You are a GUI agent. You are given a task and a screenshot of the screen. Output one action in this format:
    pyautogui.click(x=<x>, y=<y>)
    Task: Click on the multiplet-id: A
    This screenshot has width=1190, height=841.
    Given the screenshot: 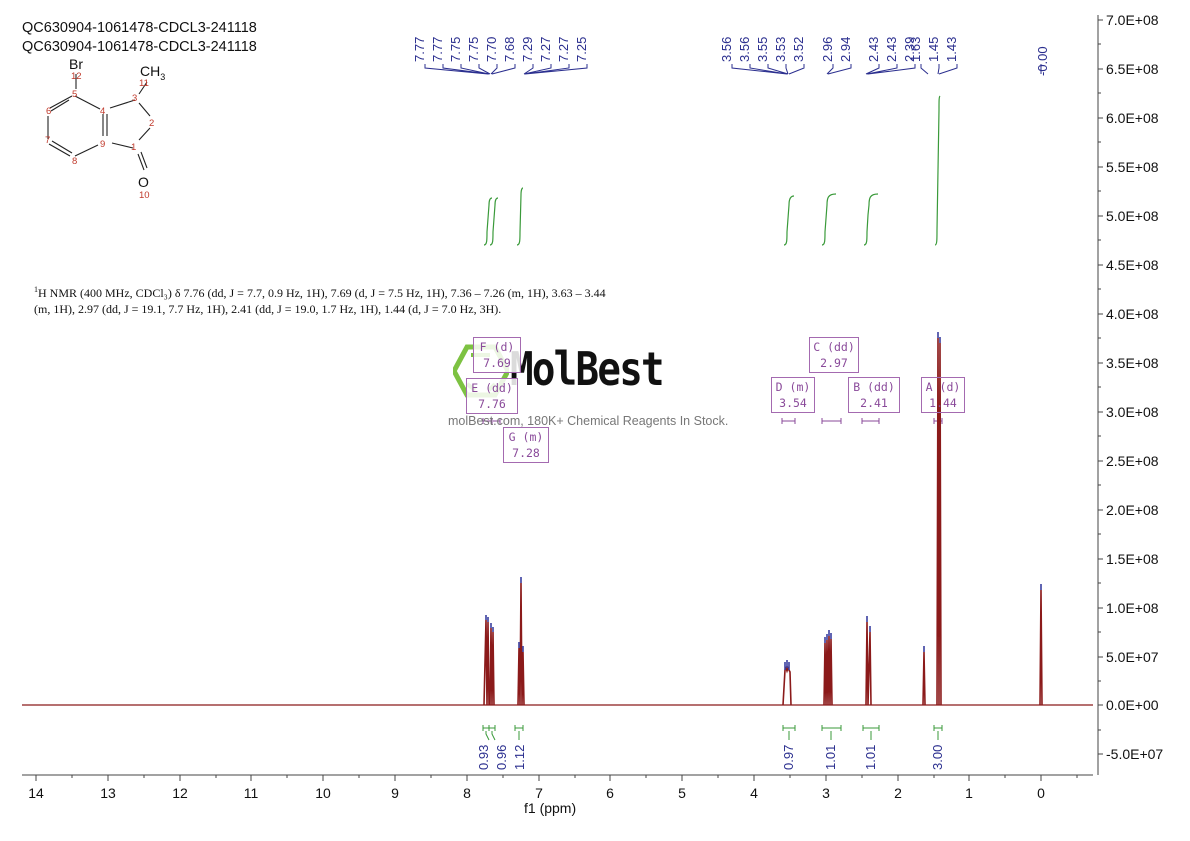 What is the action you would take?
    pyautogui.click(x=929, y=387)
    